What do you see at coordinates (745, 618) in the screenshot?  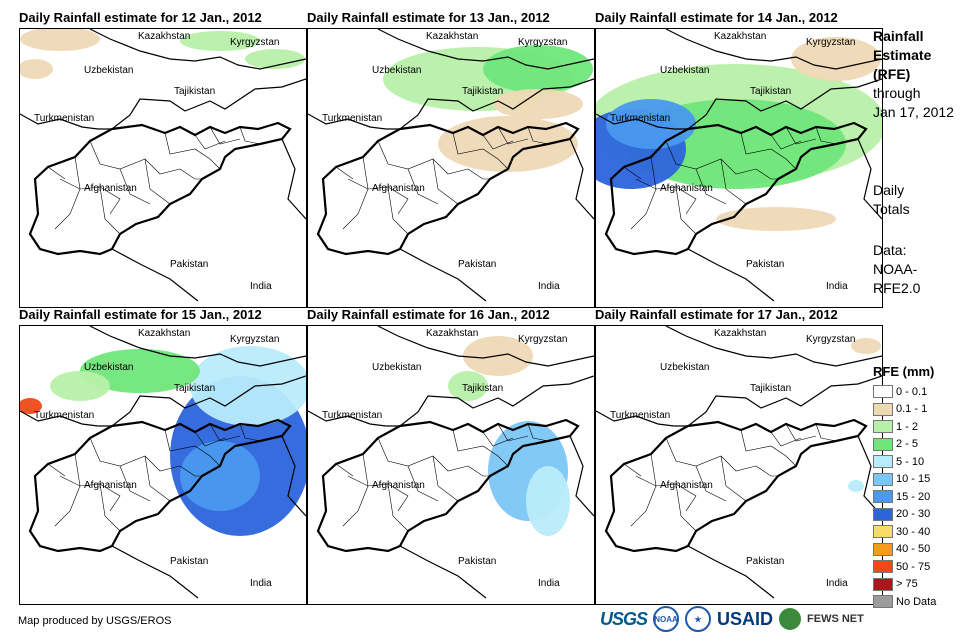 I see `usaid-logo: USAID` at bounding box center [745, 618].